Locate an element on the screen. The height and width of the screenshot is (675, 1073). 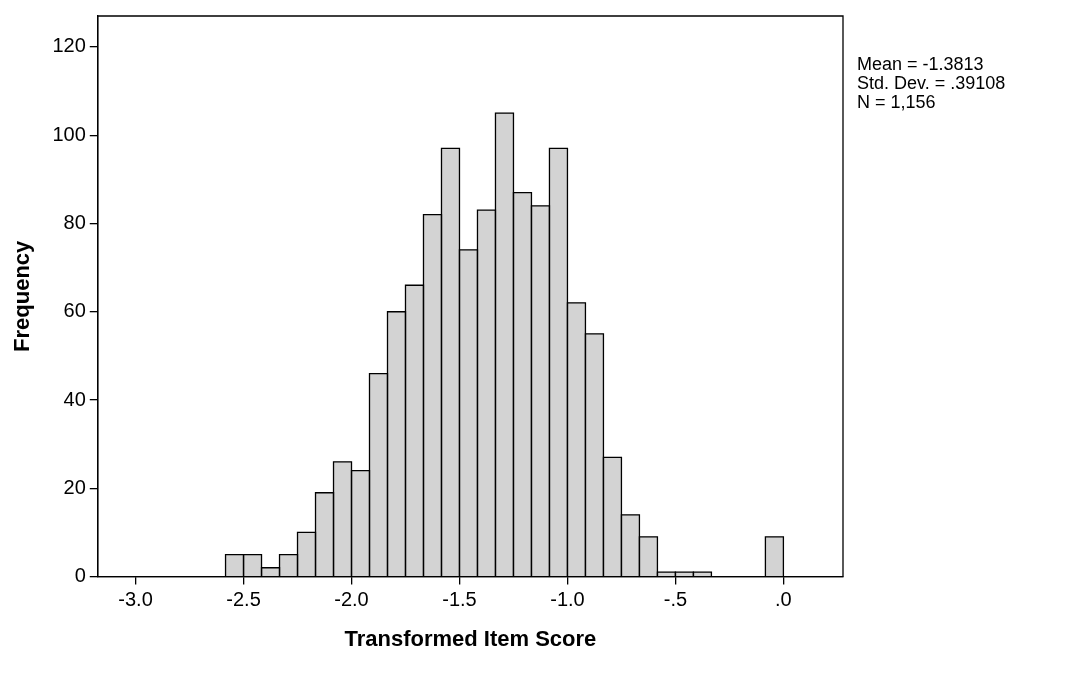
y-tick-label: 80 is located at coordinates (74, 221).